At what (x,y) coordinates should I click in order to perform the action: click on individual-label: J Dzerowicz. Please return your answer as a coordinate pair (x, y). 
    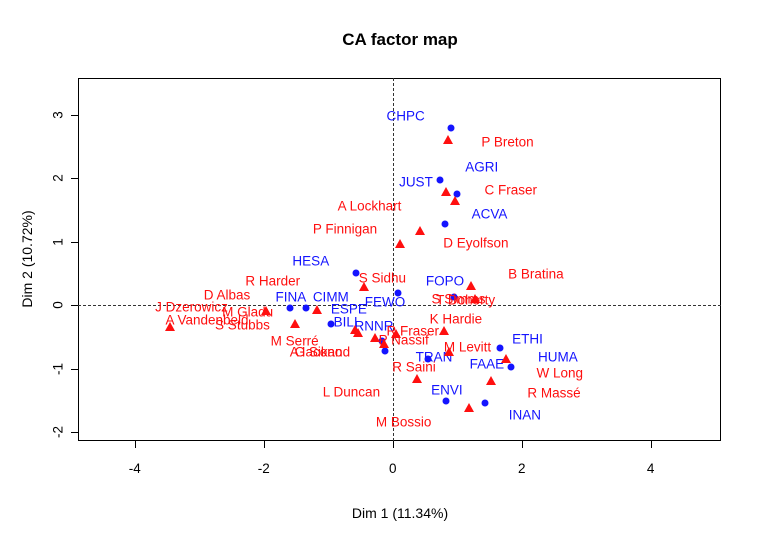
    Looking at the image, I should click on (191, 307).